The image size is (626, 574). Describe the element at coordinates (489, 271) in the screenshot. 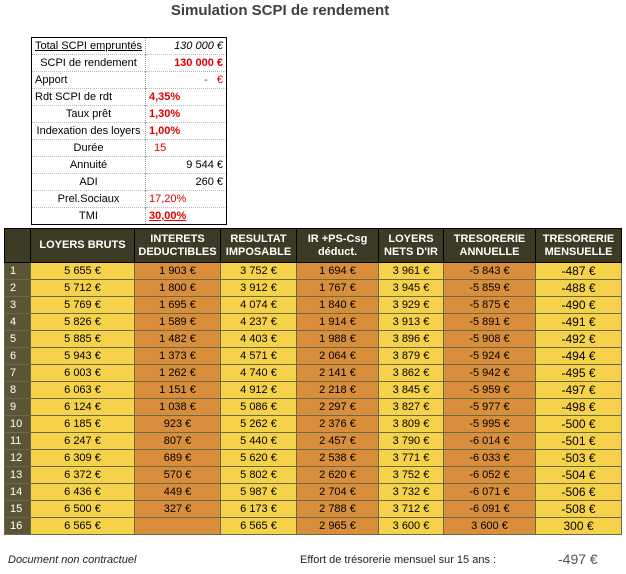

I see `tresorerie-annuelle-cell: -5 843 €` at that location.